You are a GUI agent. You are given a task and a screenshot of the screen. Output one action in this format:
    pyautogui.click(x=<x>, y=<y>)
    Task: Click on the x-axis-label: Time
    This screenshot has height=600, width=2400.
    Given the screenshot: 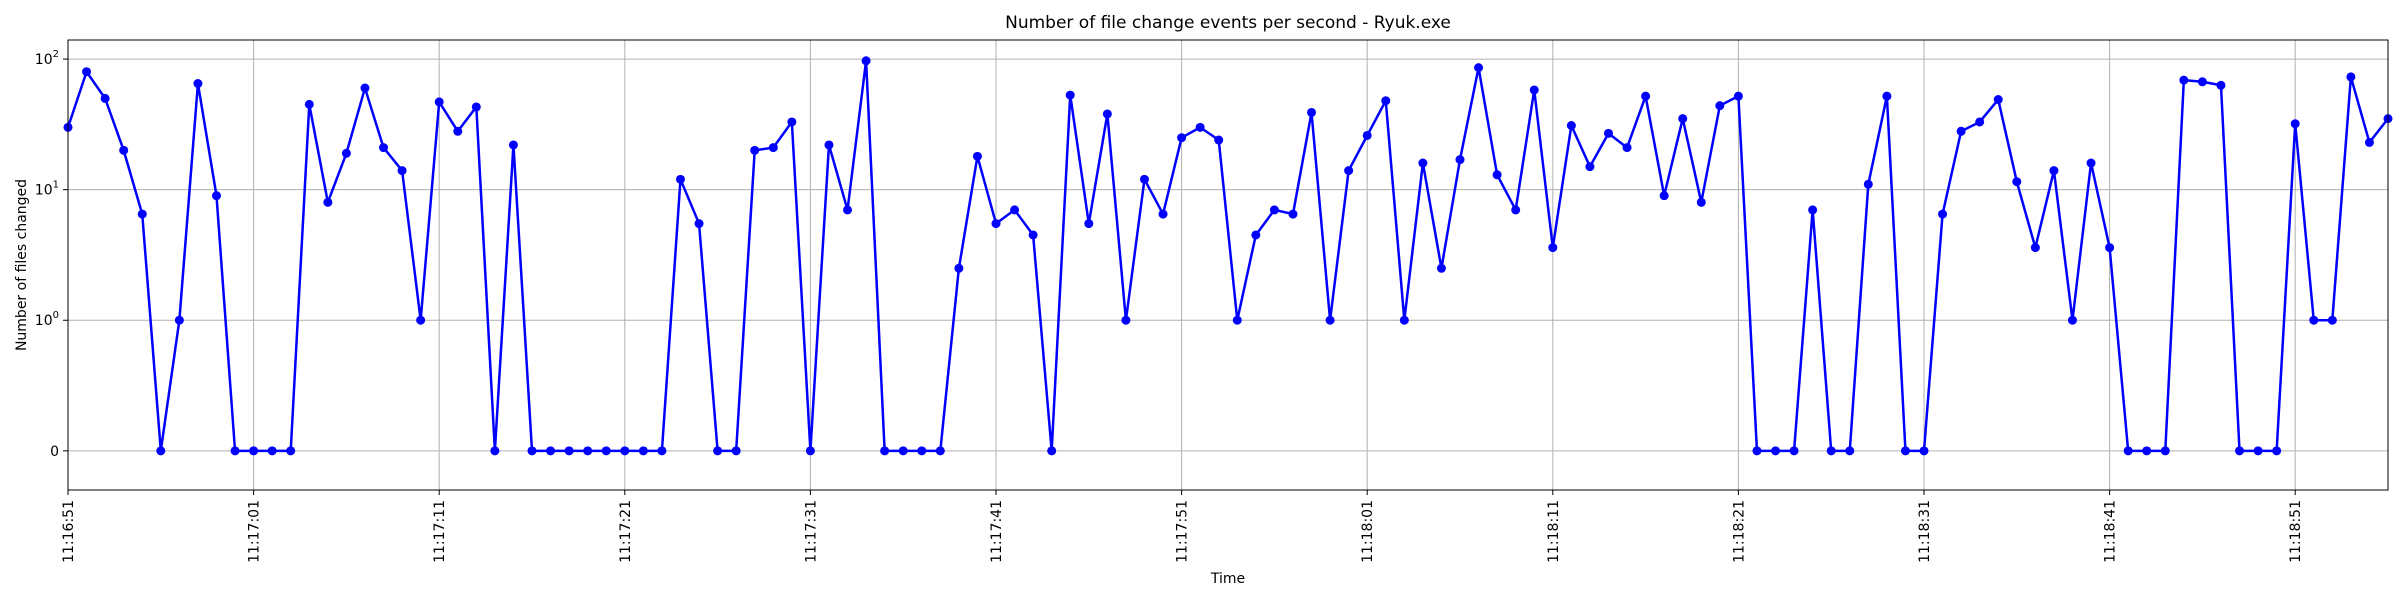 What is the action you would take?
    pyautogui.click(x=1227, y=579)
    